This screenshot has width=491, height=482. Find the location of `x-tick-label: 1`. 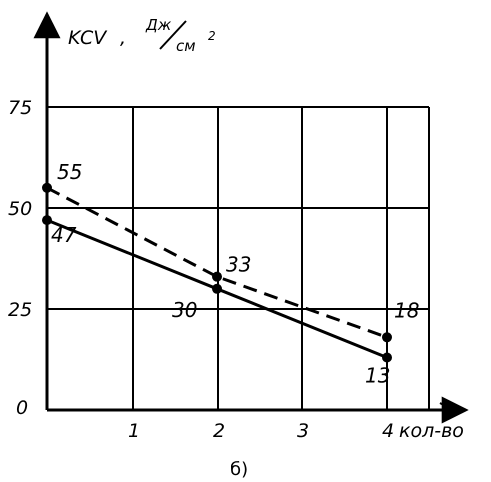

x-tick-label: 1 is located at coordinates (134, 431).